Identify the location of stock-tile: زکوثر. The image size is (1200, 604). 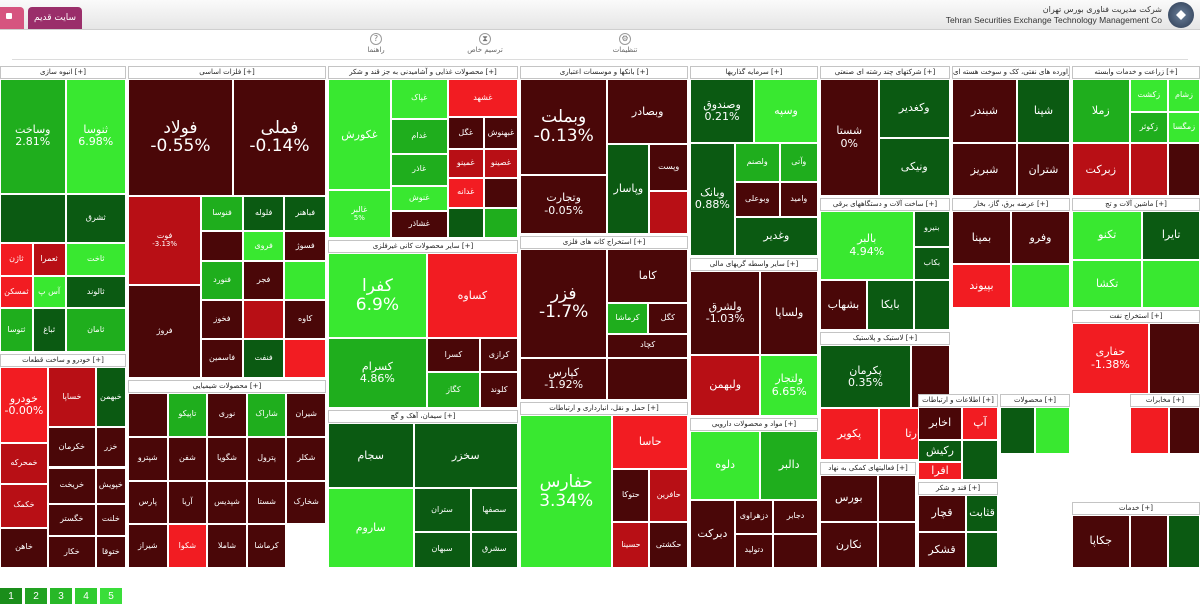
(1148, 127).